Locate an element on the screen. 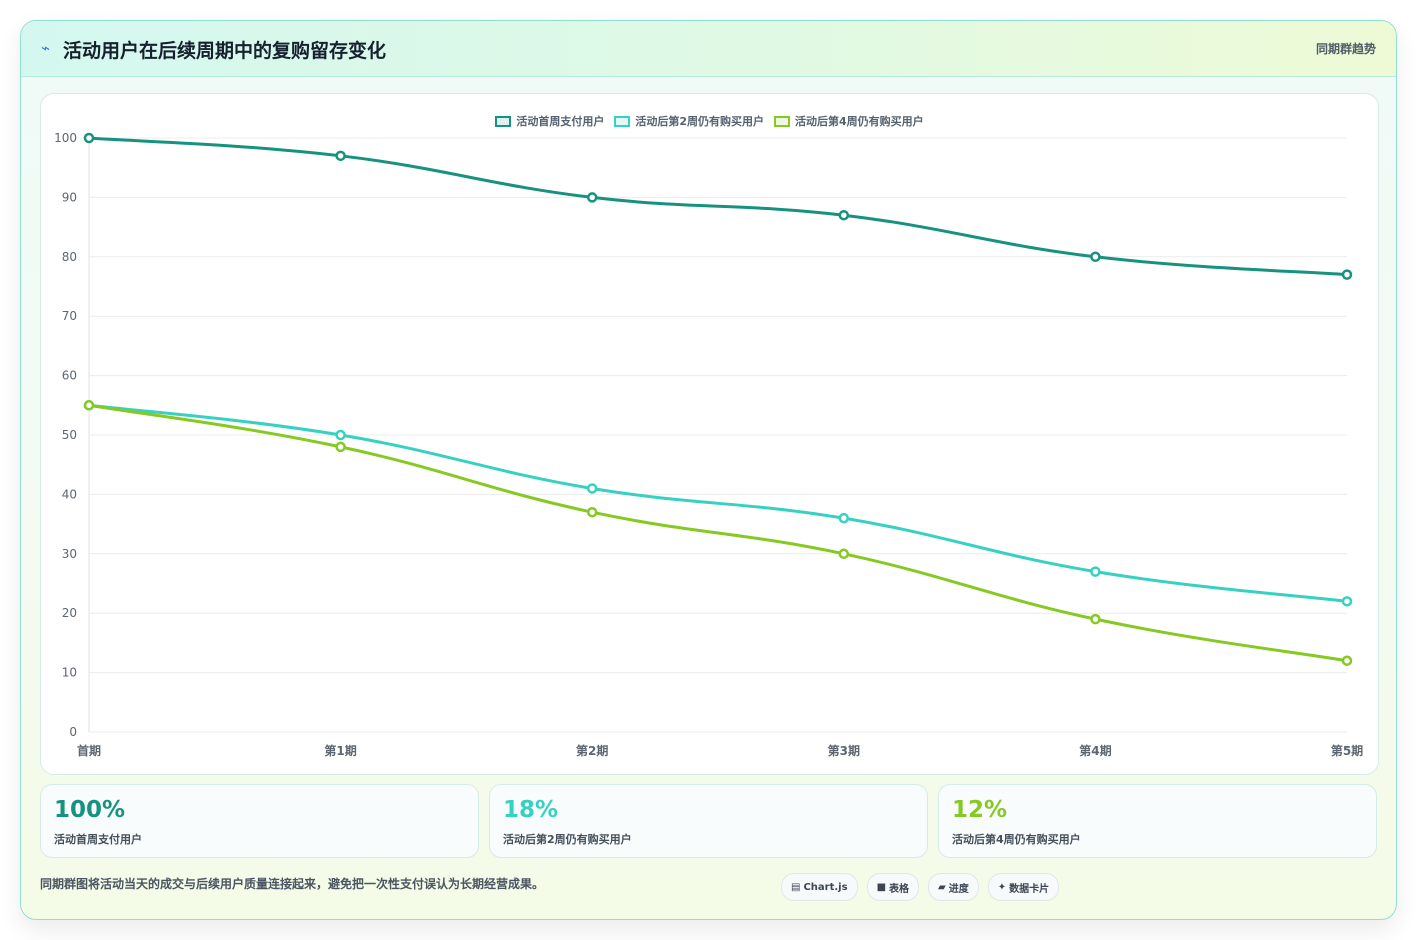  stat-card-week4: 12% 活动后第4周仍有购买用户 is located at coordinates (1157, 821).